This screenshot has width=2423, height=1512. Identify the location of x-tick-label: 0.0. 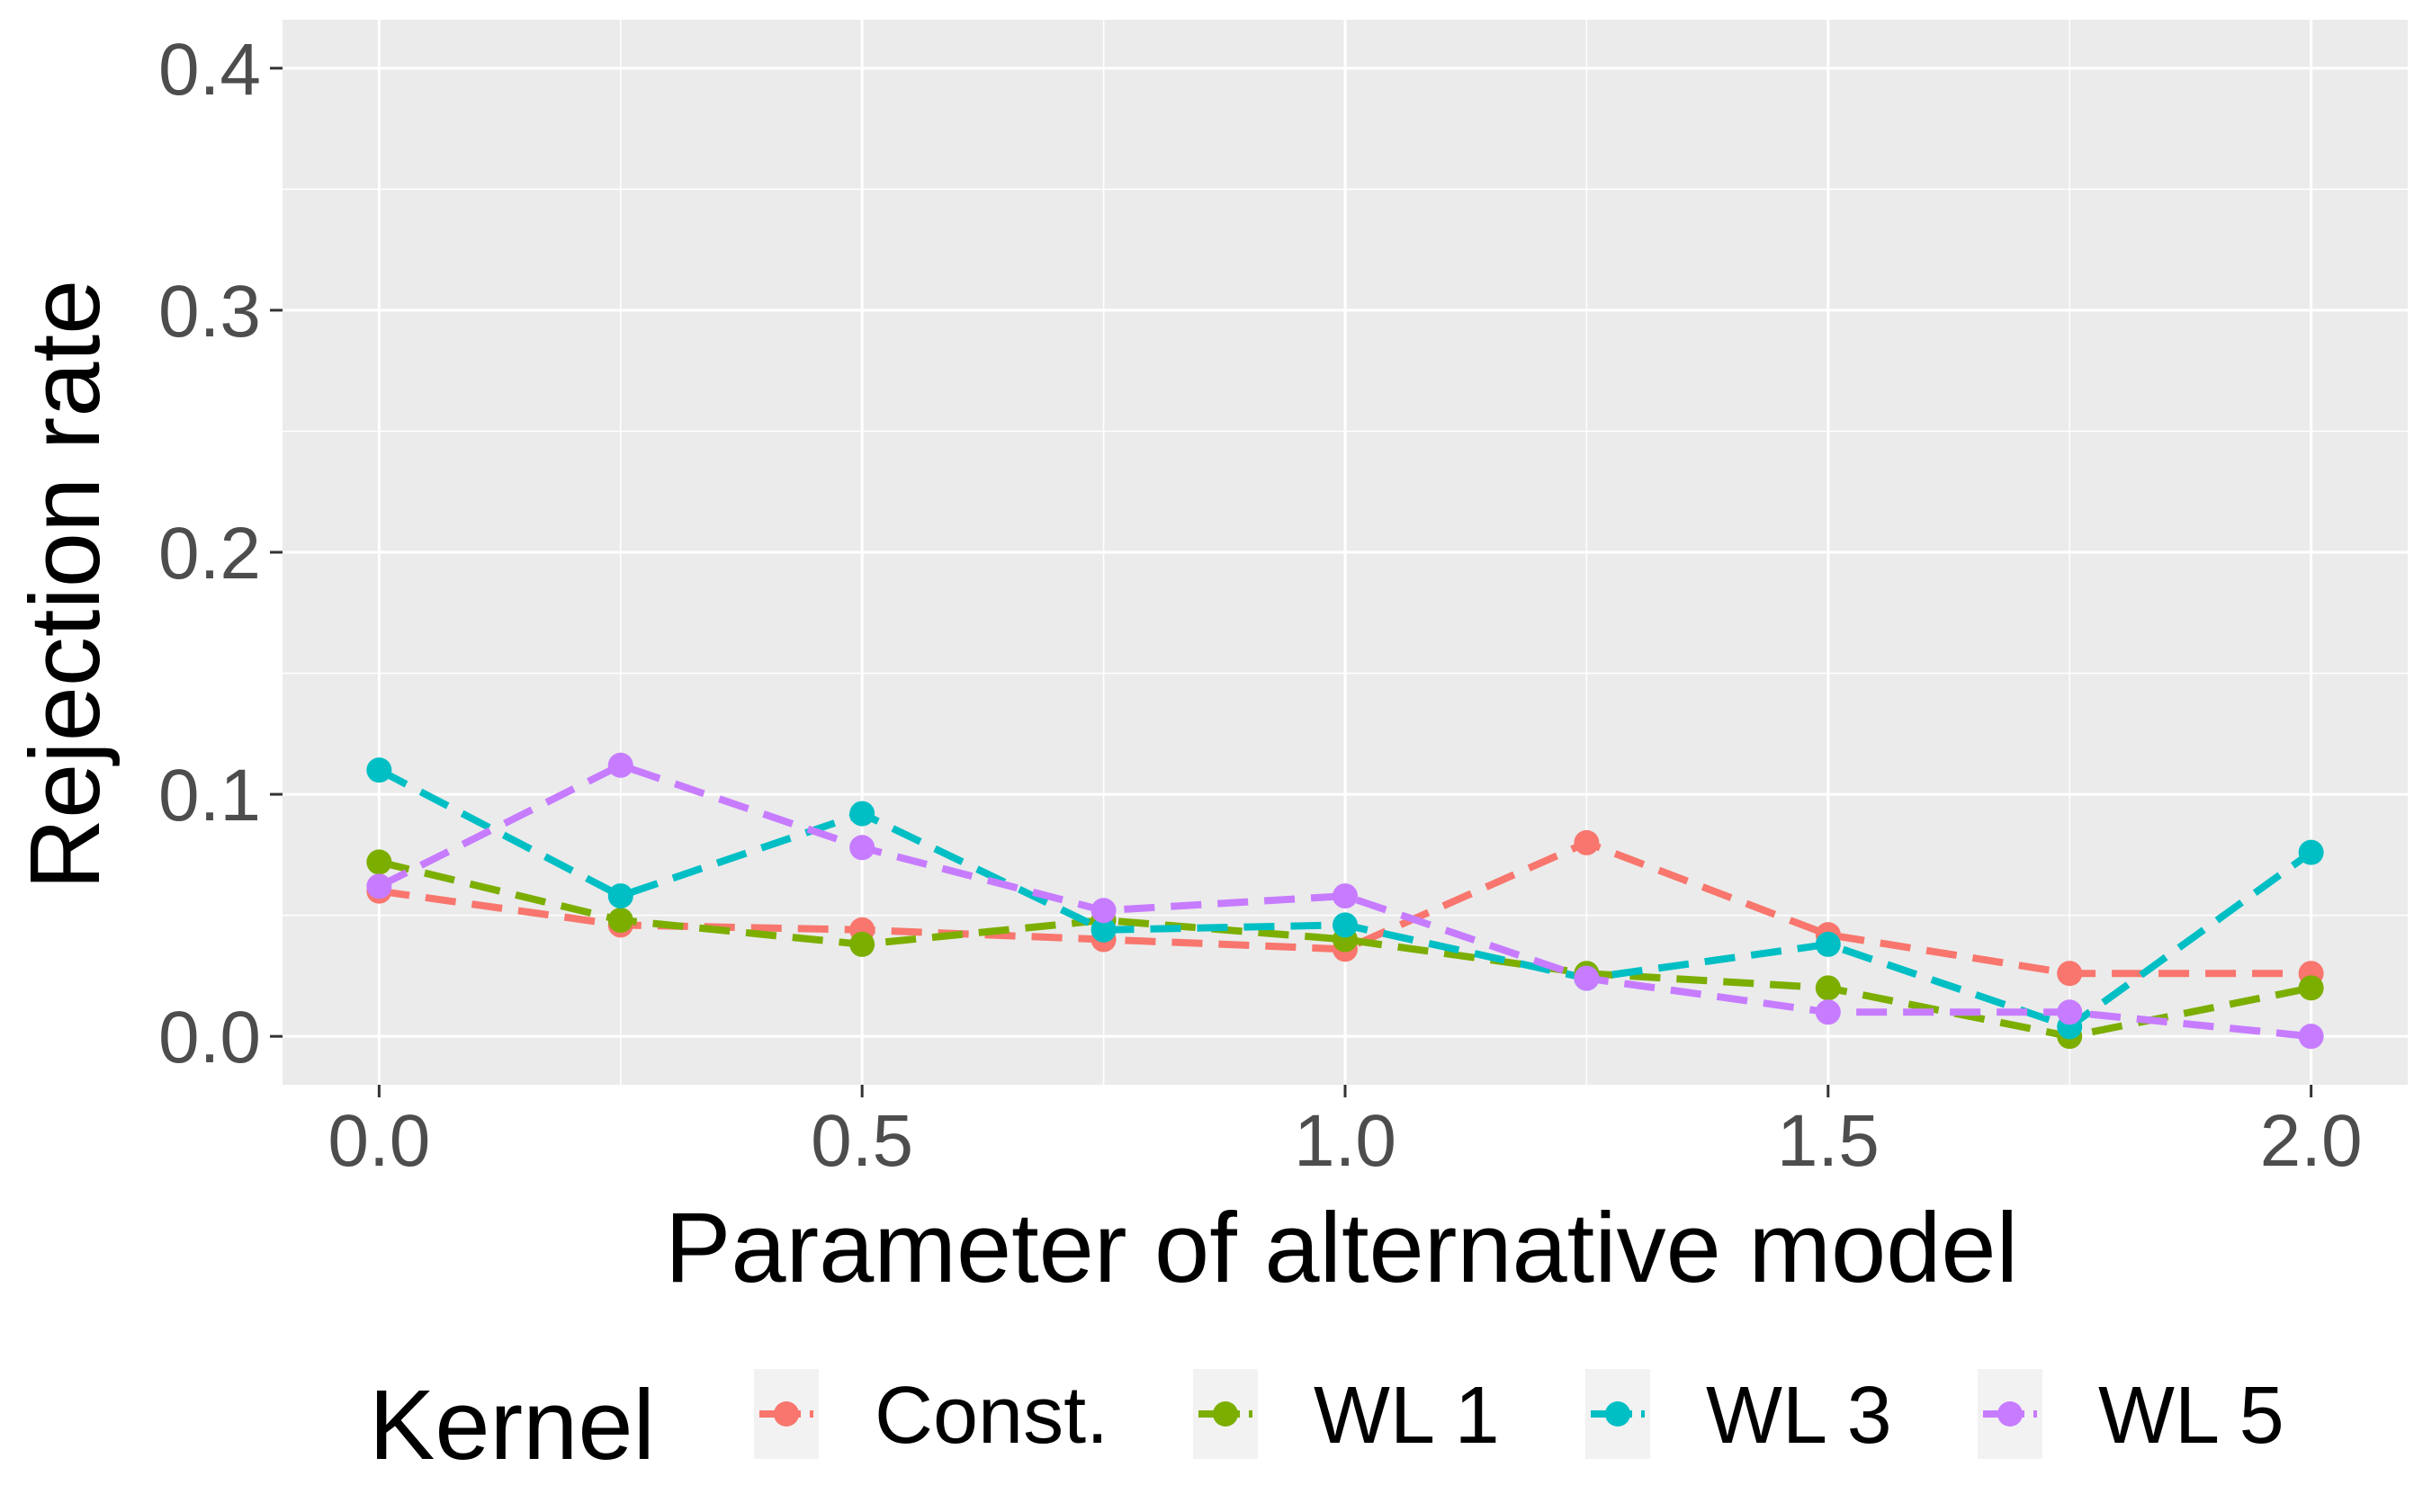
(379, 1141).